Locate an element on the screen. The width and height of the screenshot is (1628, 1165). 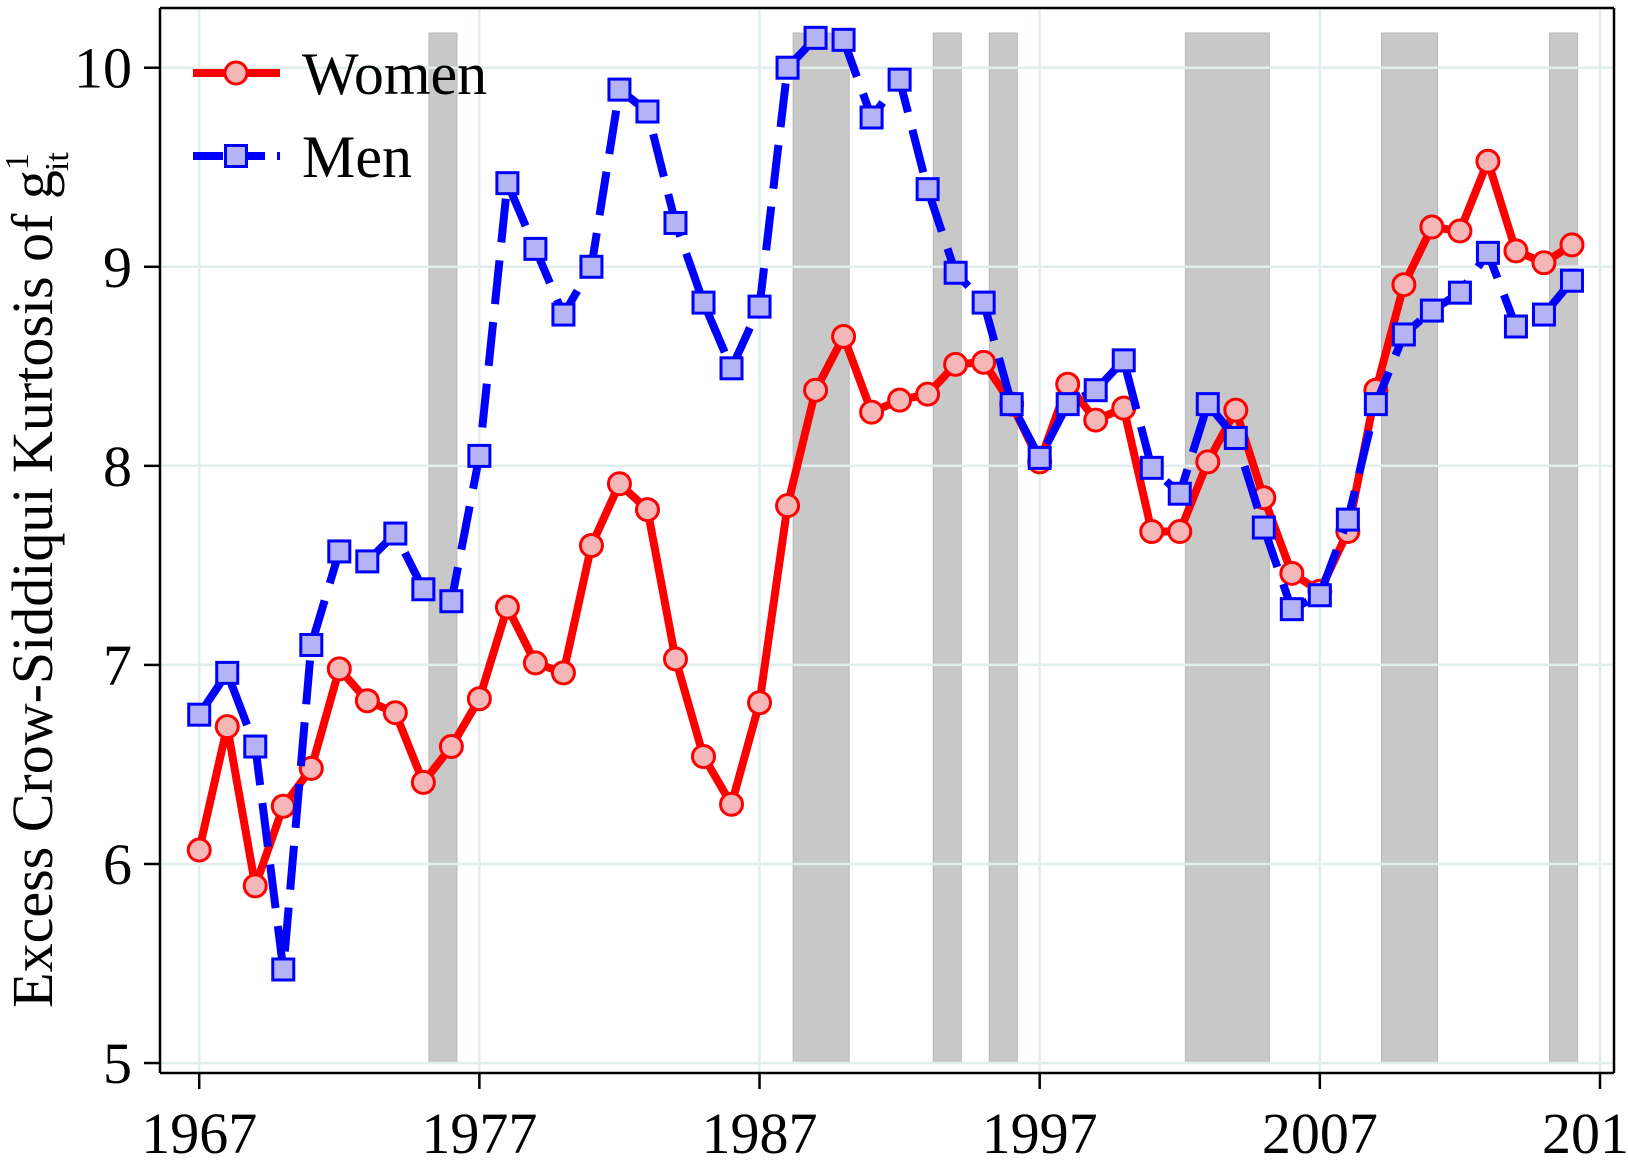
y-axis-title-subscript: it is located at coordinates (57, 161).